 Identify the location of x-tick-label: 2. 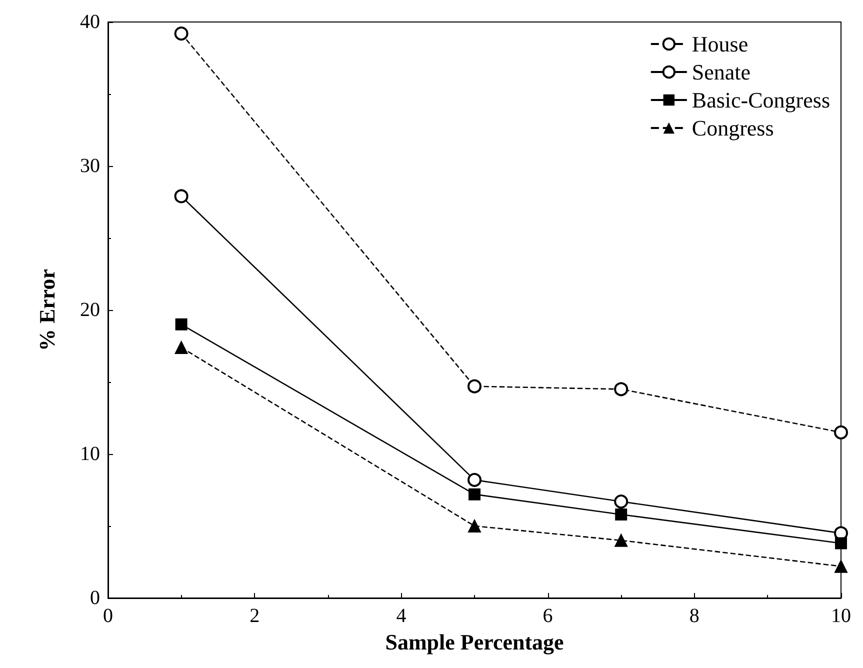
(255, 616).